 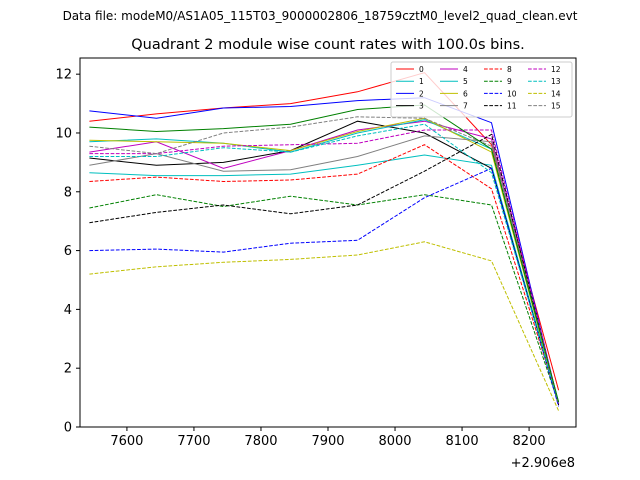 What do you see at coordinates (421, 81) in the screenshot?
I see `legend-label-1: 1` at bounding box center [421, 81].